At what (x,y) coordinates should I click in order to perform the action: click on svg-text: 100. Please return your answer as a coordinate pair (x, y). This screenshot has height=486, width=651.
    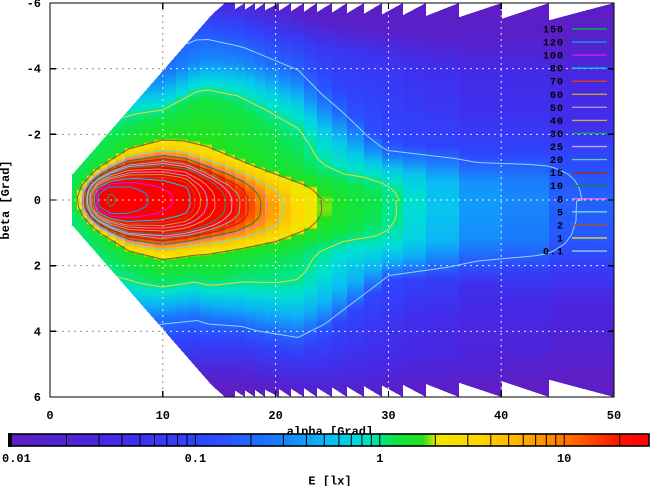
    Looking at the image, I should click on (553, 57).